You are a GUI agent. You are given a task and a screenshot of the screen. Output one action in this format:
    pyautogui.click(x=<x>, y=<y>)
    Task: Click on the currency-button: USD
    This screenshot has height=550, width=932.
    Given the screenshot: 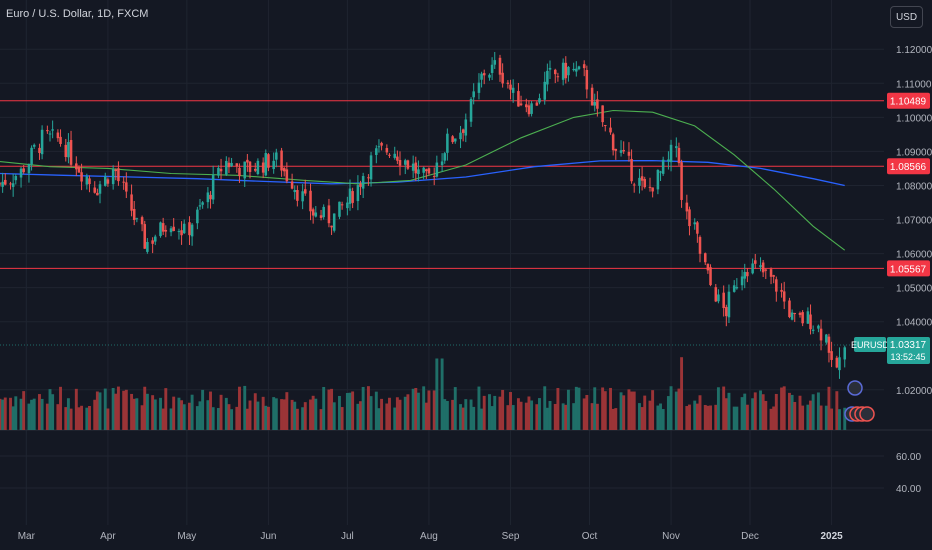 What is the action you would take?
    pyautogui.click(x=906, y=17)
    